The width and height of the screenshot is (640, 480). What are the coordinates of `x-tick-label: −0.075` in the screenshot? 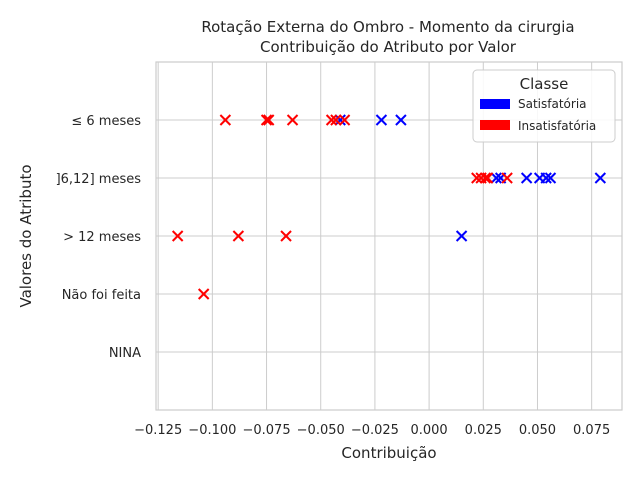 It's located at (266, 430).